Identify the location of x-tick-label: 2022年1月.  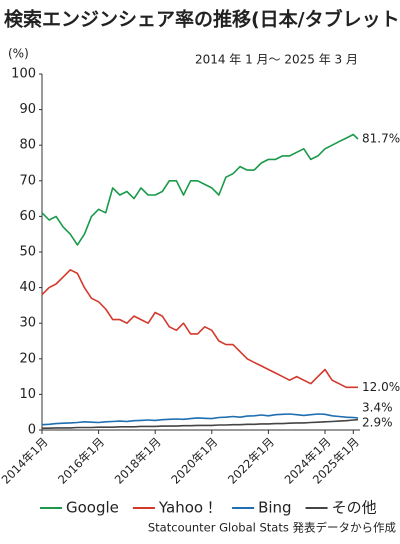
(251, 461).